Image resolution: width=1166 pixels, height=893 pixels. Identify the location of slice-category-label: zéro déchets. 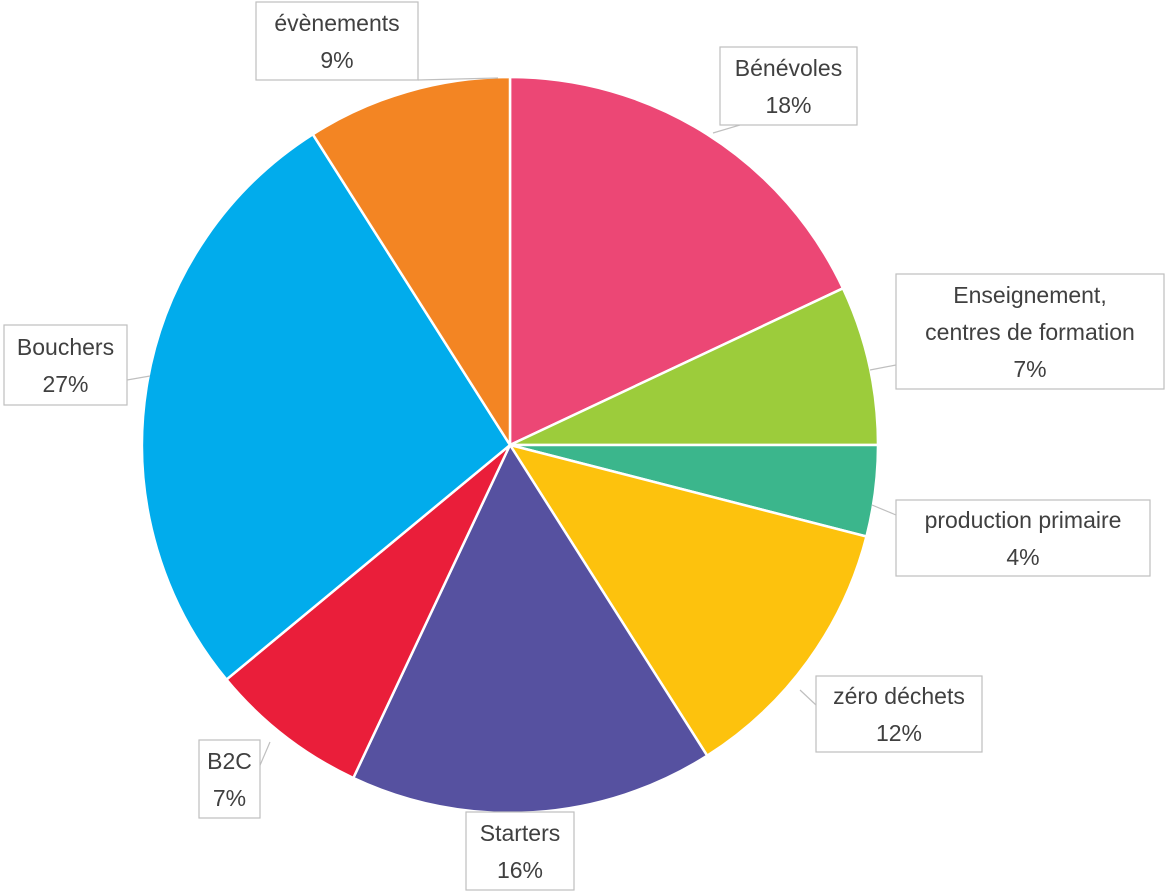
(899, 696).